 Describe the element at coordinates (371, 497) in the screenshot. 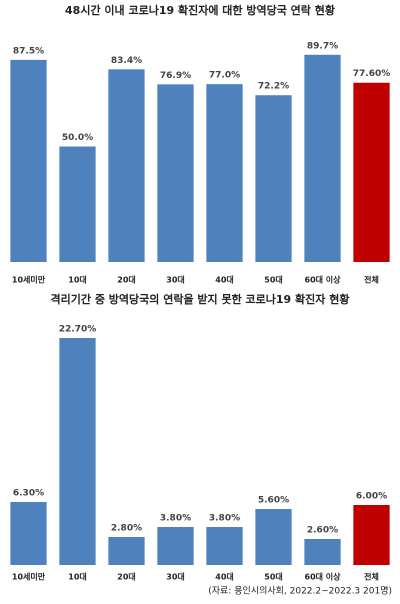

I see `value-label: 6.00%` at that location.